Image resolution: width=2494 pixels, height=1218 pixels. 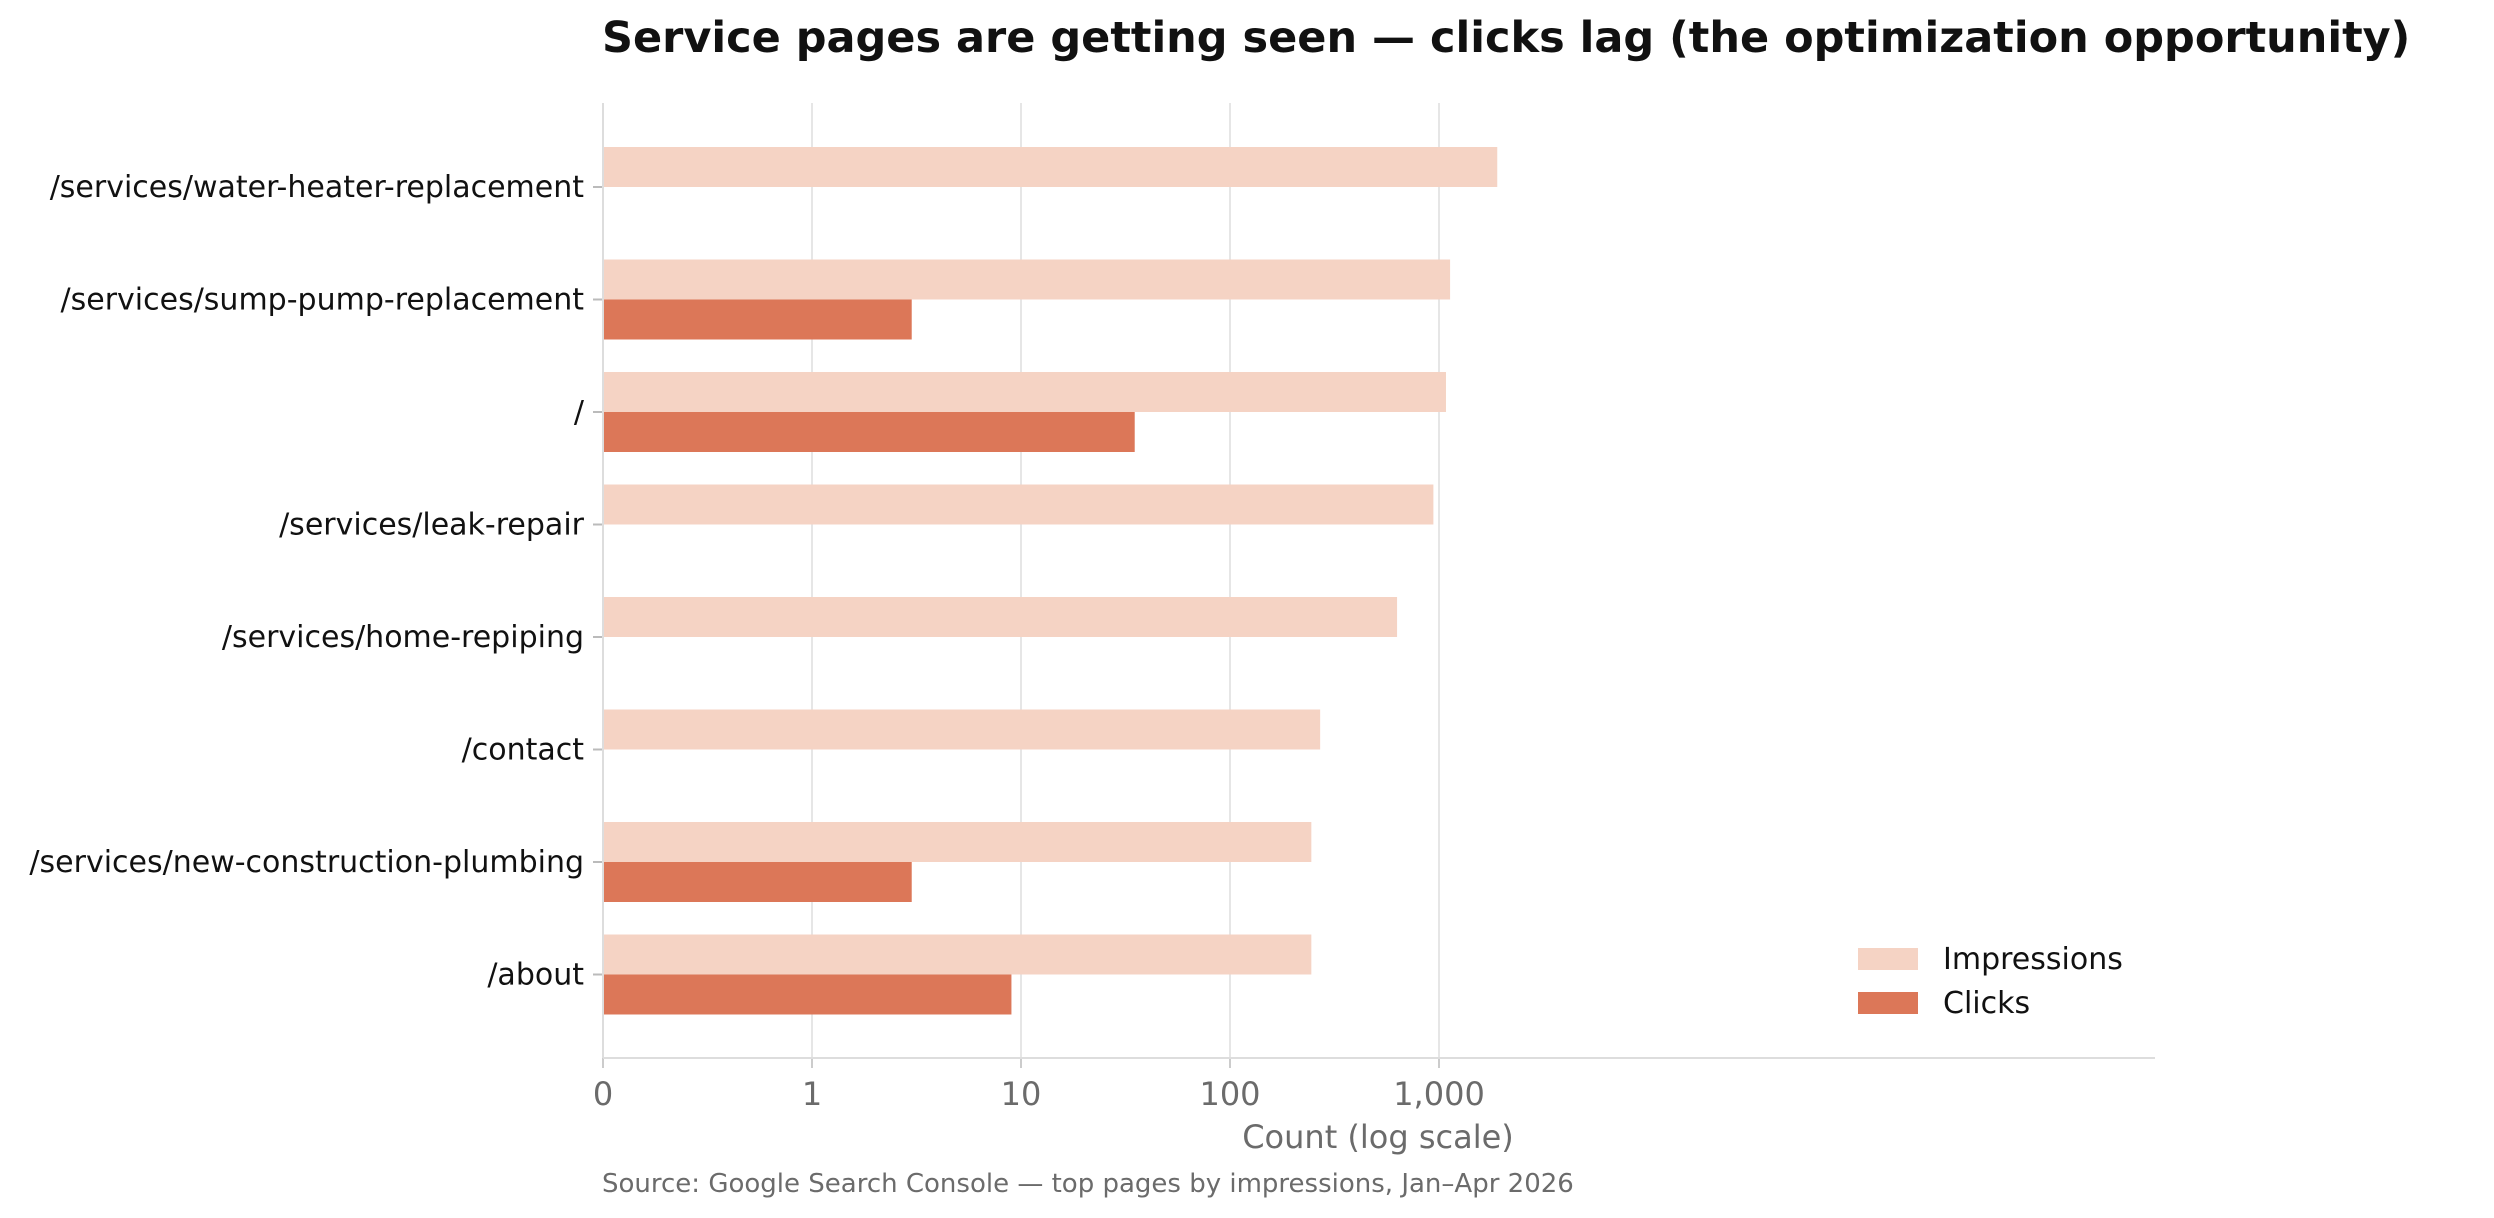 What do you see at coordinates (812, 1094) in the screenshot?
I see `x-tick-label: 1` at bounding box center [812, 1094].